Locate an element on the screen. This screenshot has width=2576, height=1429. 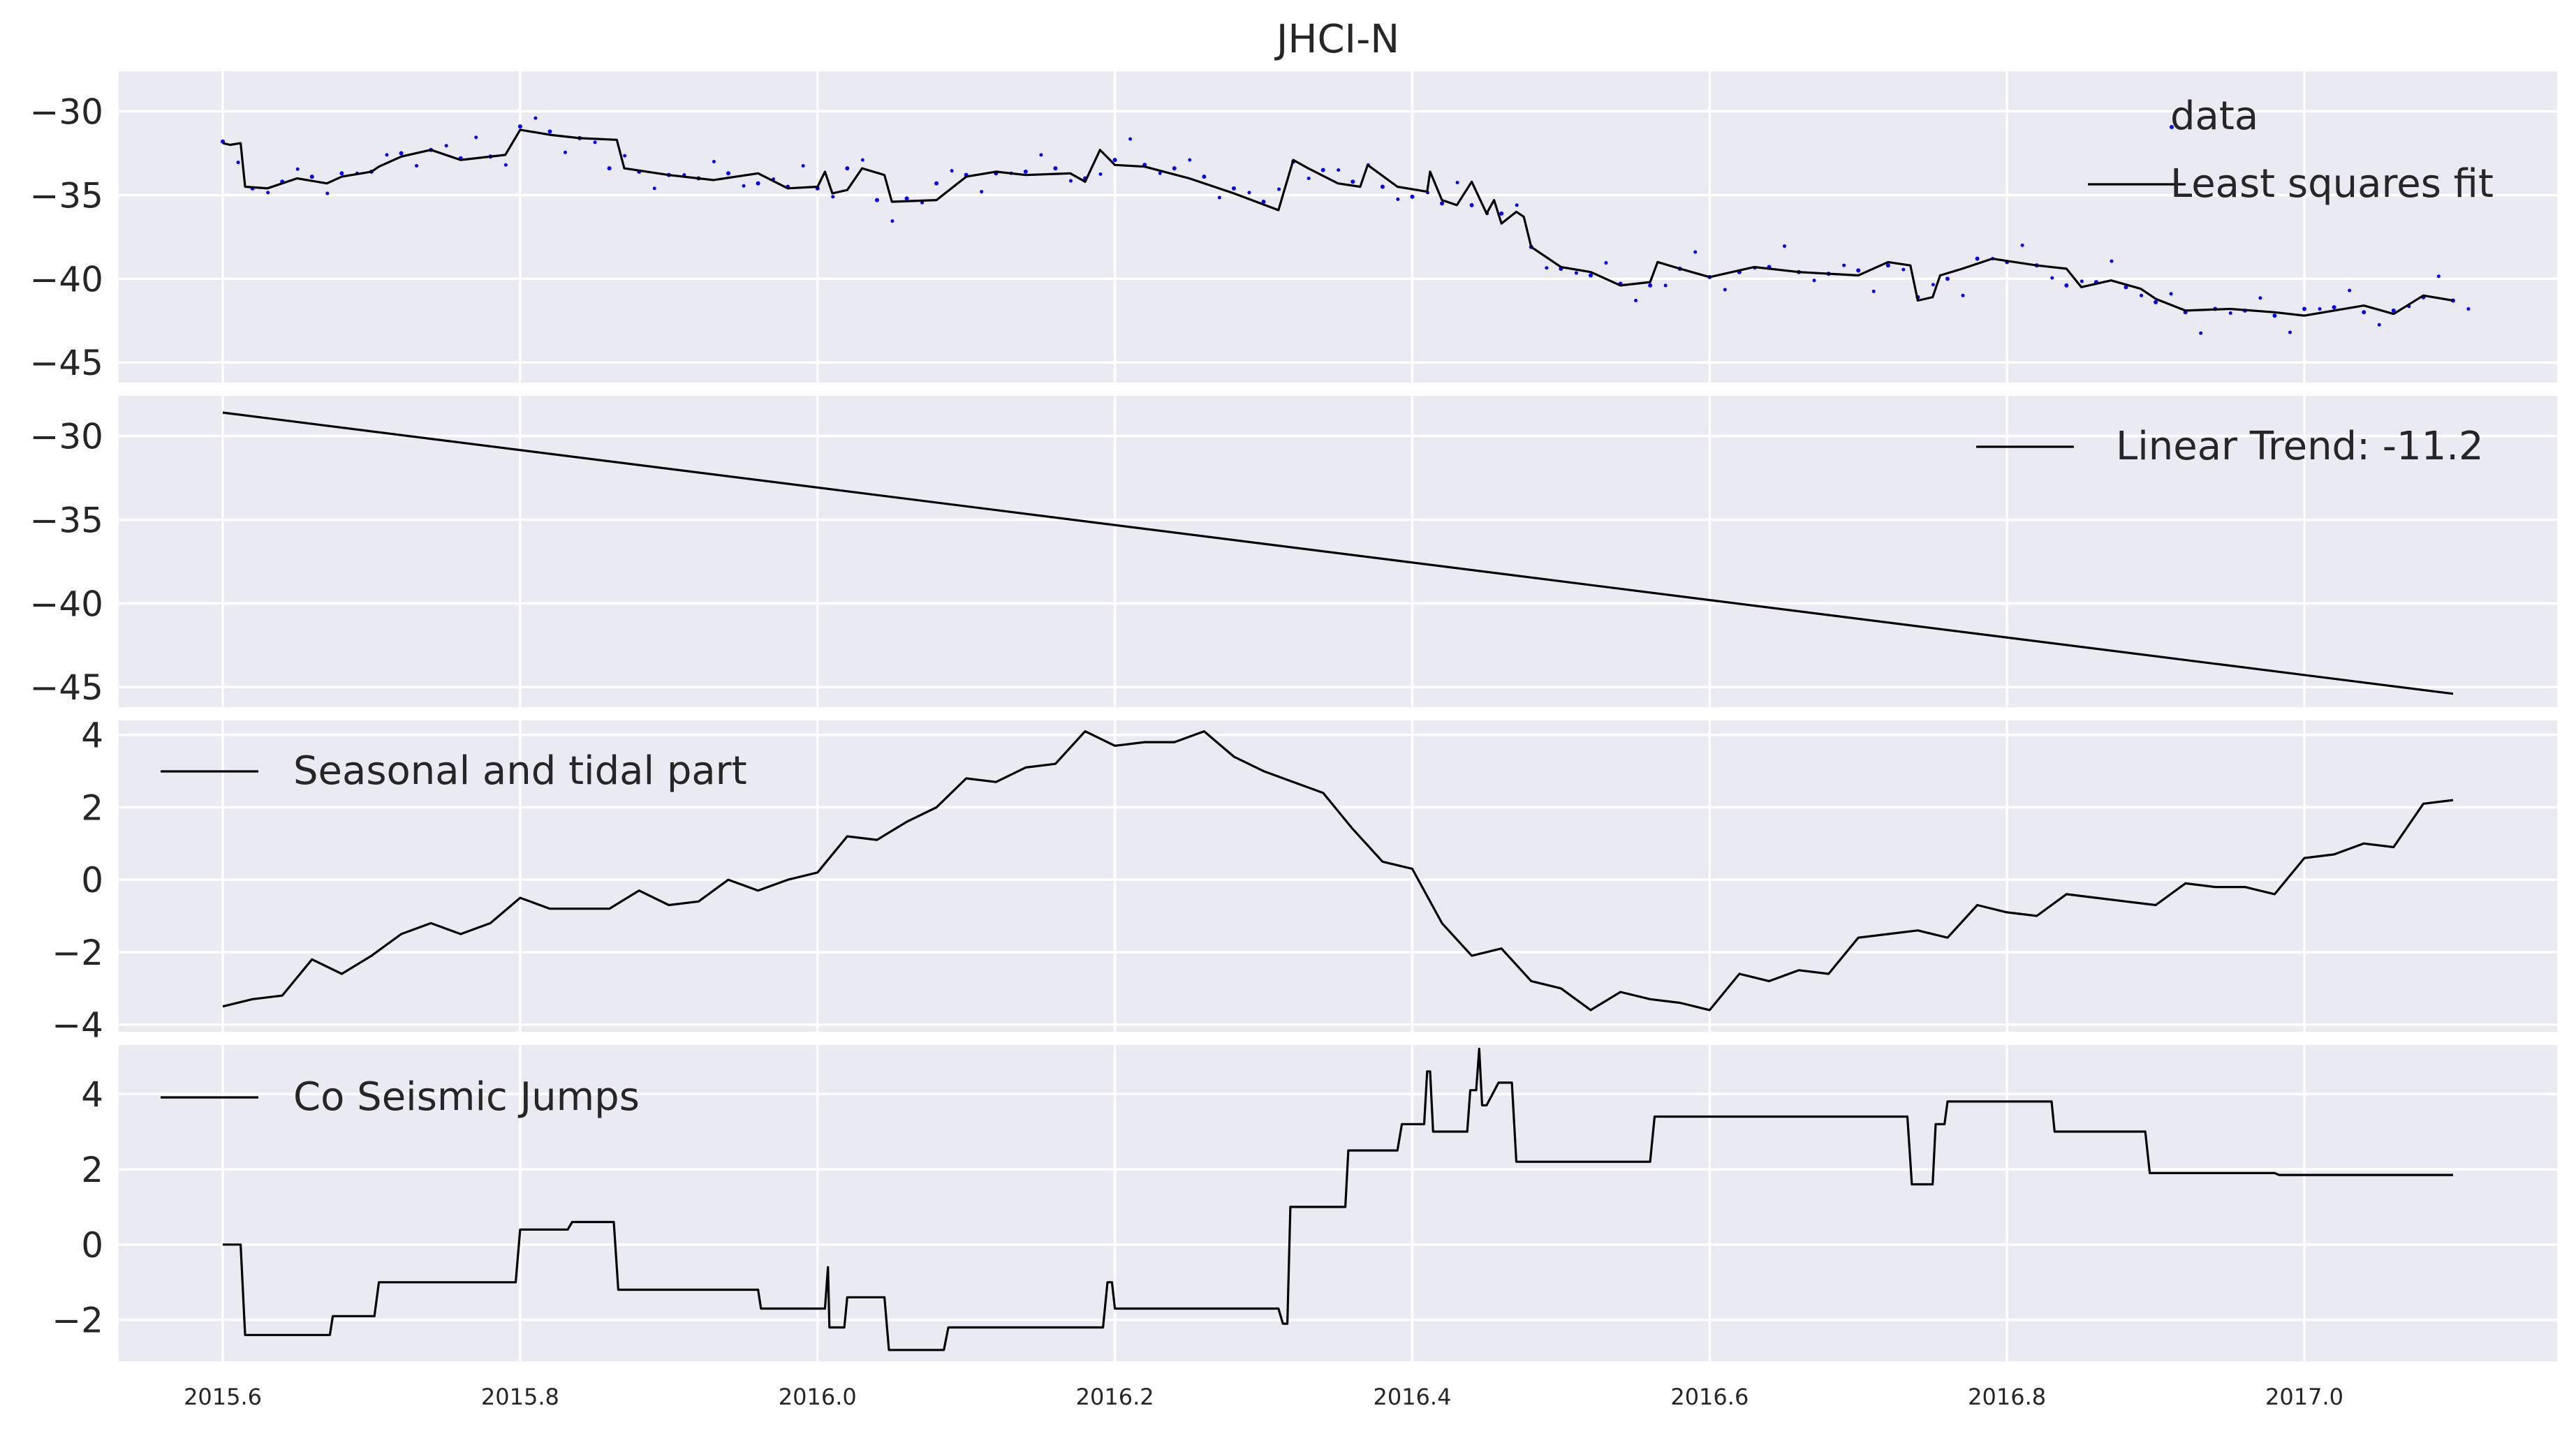
legend-label: Least squares fit is located at coordinates (2332, 184).